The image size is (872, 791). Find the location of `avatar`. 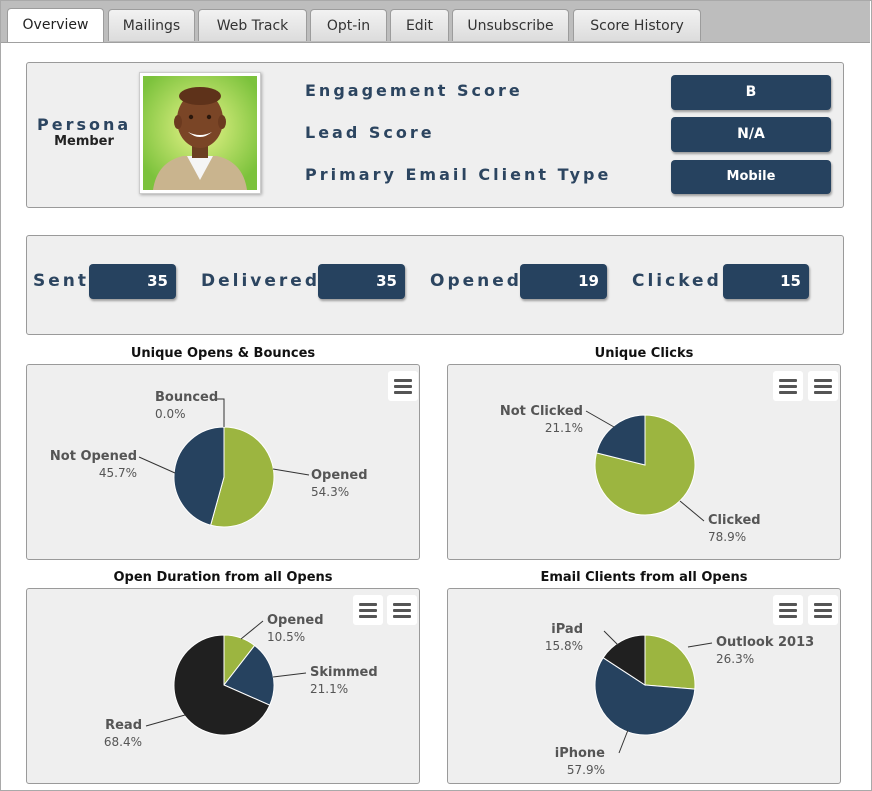

avatar is located at coordinates (200, 133).